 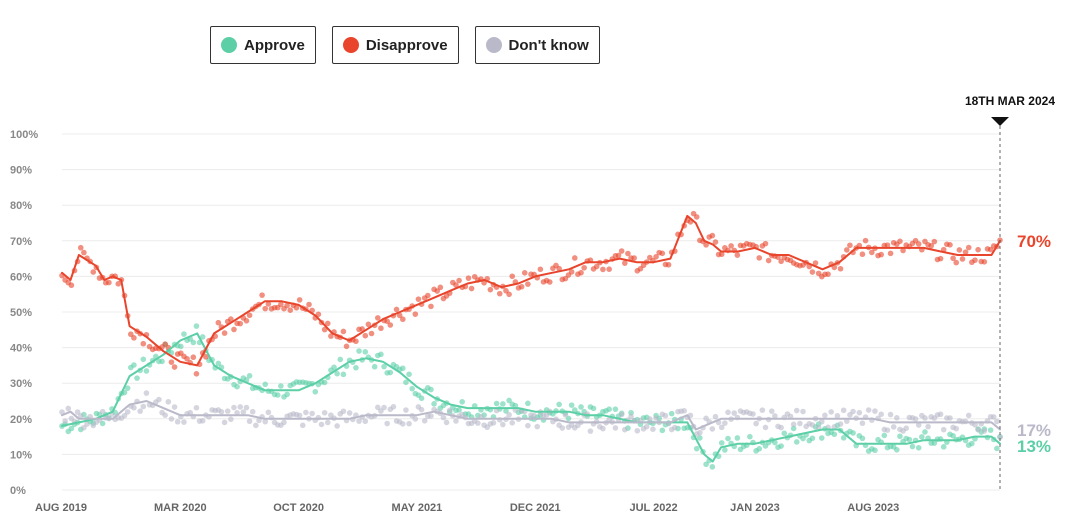 What do you see at coordinates (395, 45) in the screenshot?
I see `legend-disapprove-toggle: Disapprove` at bounding box center [395, 45].